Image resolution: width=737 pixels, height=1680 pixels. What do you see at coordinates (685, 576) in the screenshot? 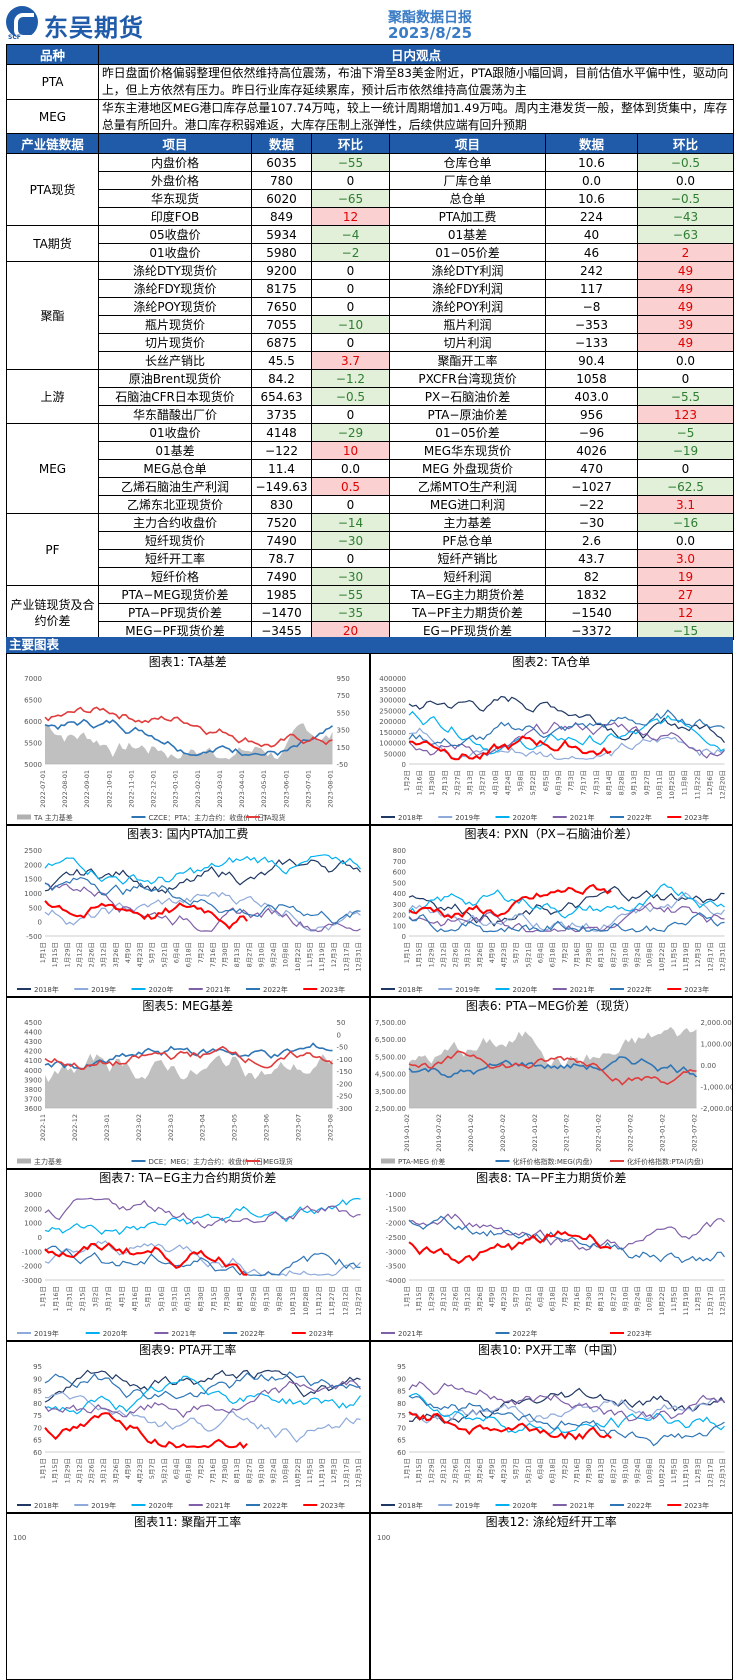
I see `b-change-cell: 19` at bounding box center [685, 576].